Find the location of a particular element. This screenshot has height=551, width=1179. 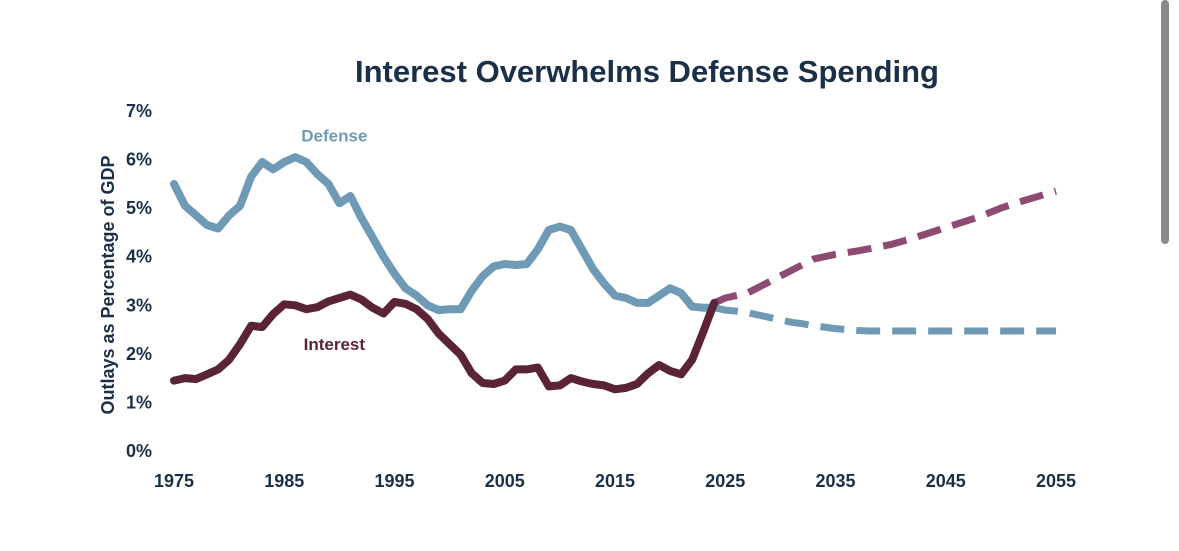

y-tick-label: 3% is located at coordinates (139, 305).